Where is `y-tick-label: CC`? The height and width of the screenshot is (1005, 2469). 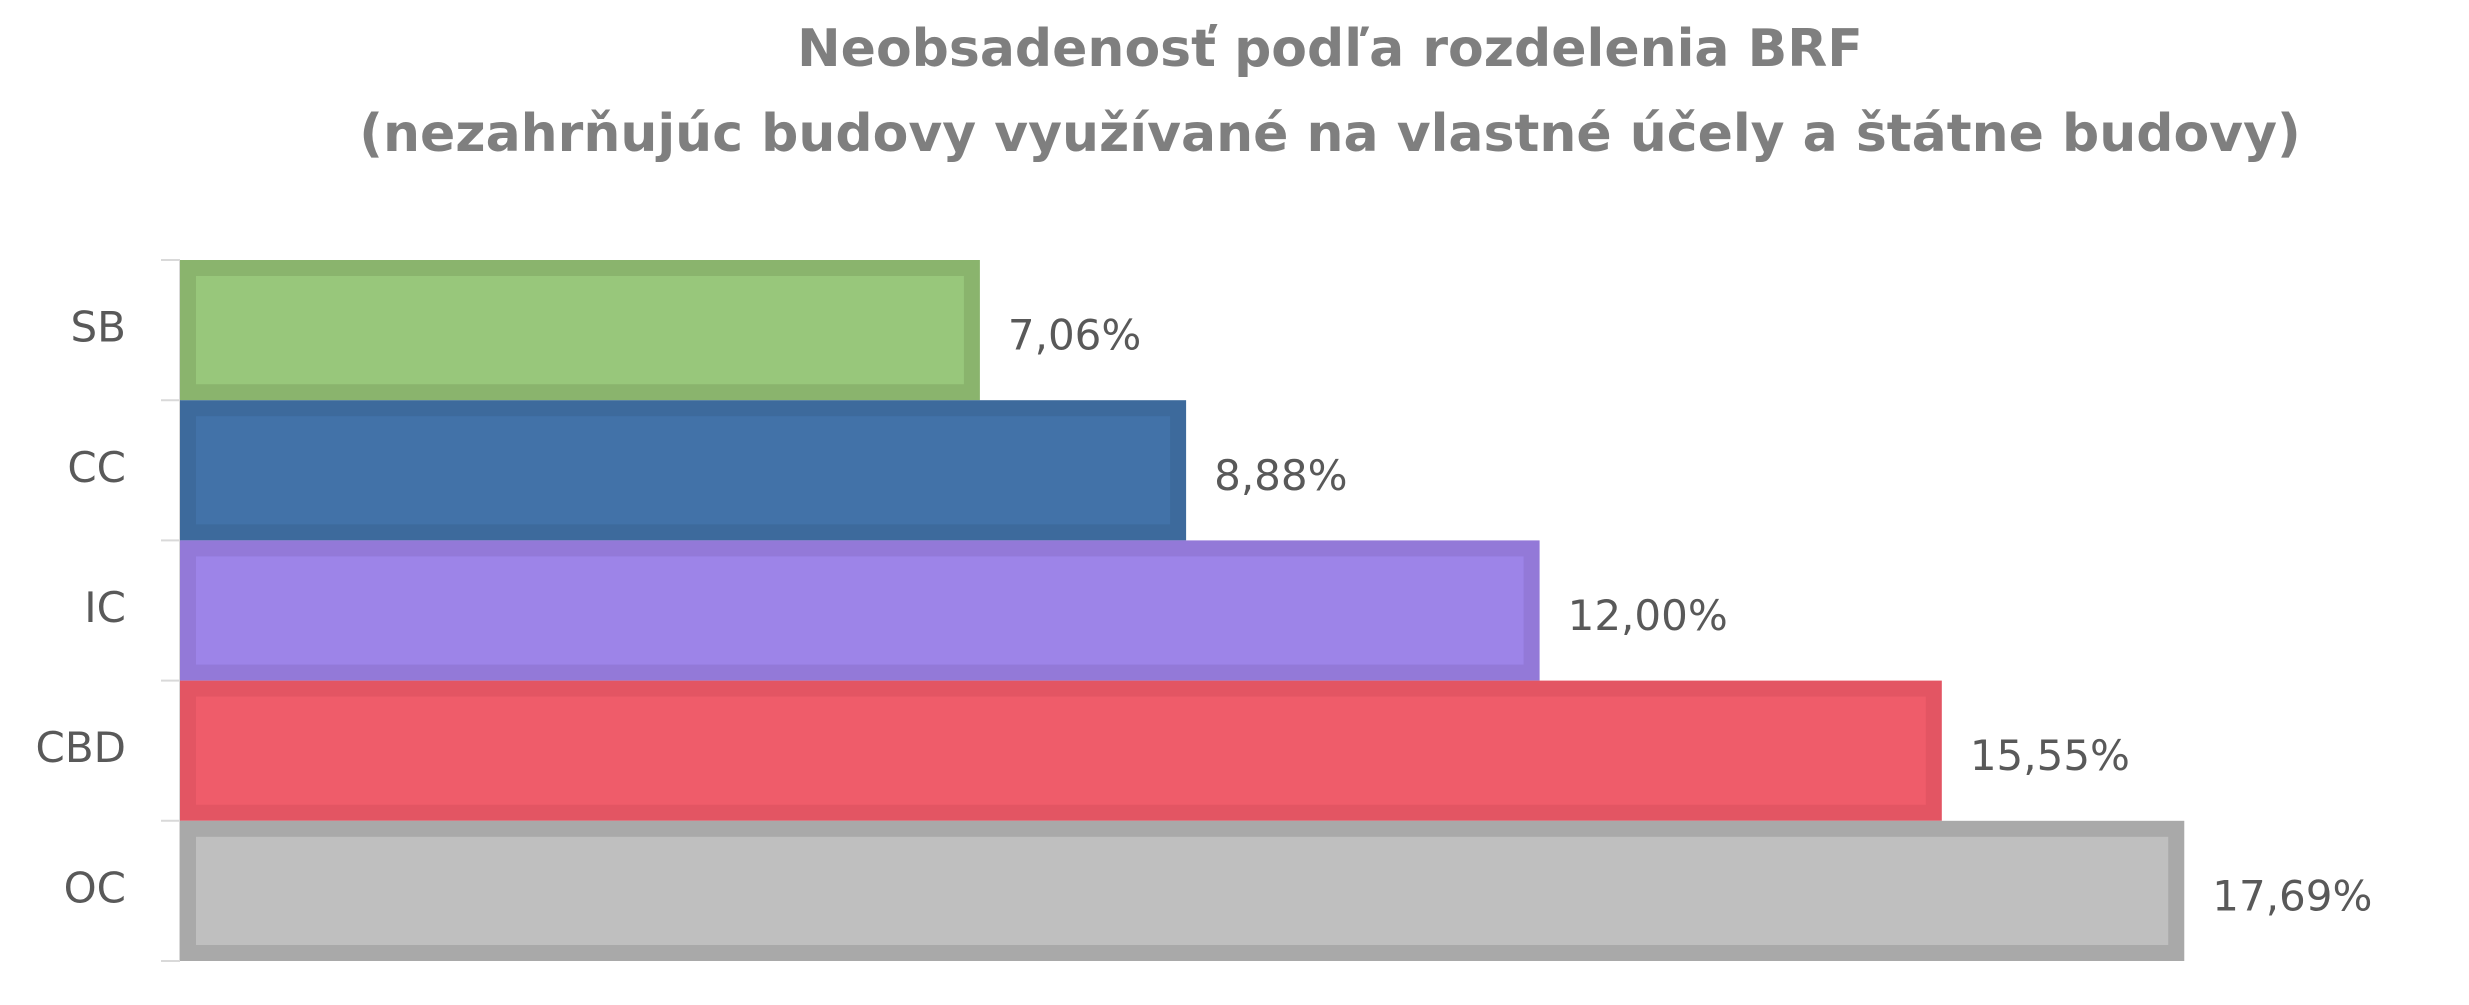
y-tick-label: CC is located at coordinates (96, 467).